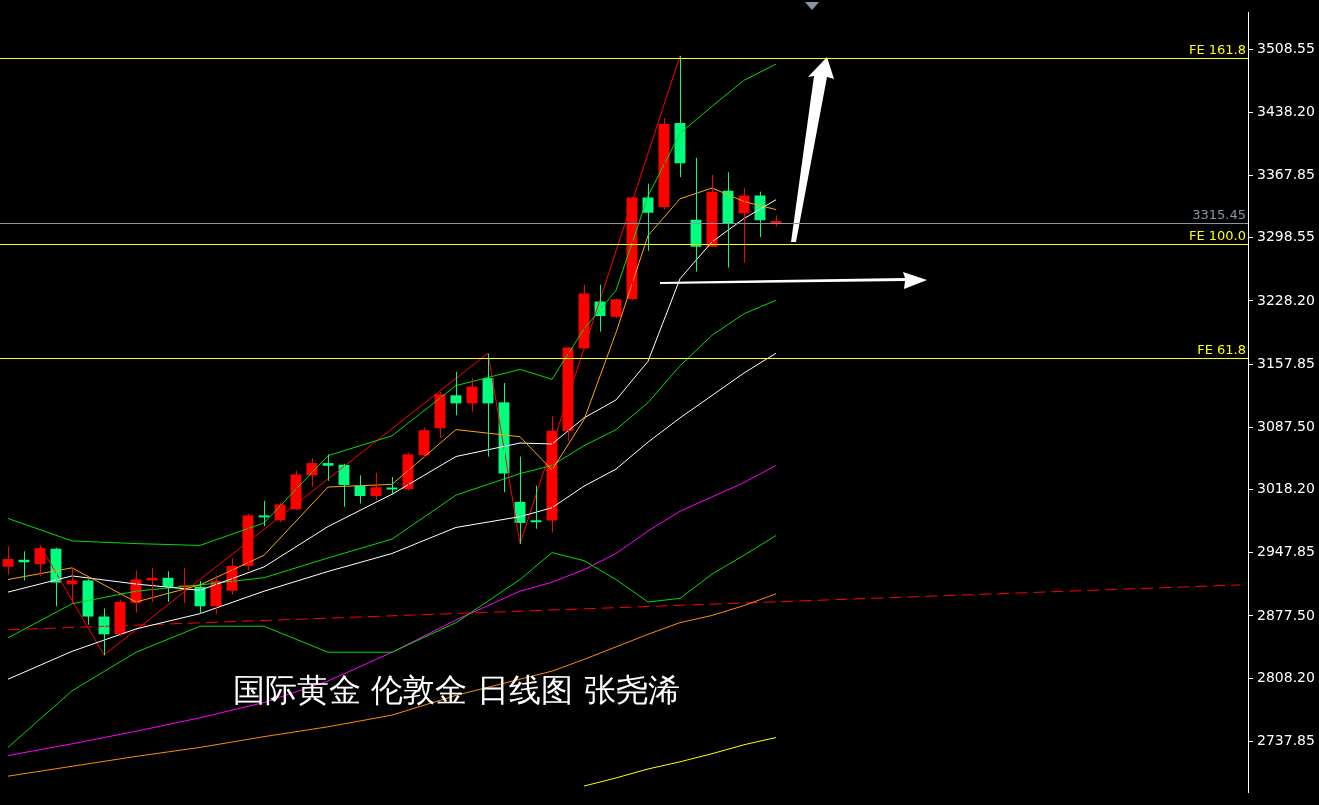 This screenshot has height=805, width=1319. Describe the element at coordinates (1286, 551) in the screenshot. I see `y-tick-label: 2947.85` at that location.